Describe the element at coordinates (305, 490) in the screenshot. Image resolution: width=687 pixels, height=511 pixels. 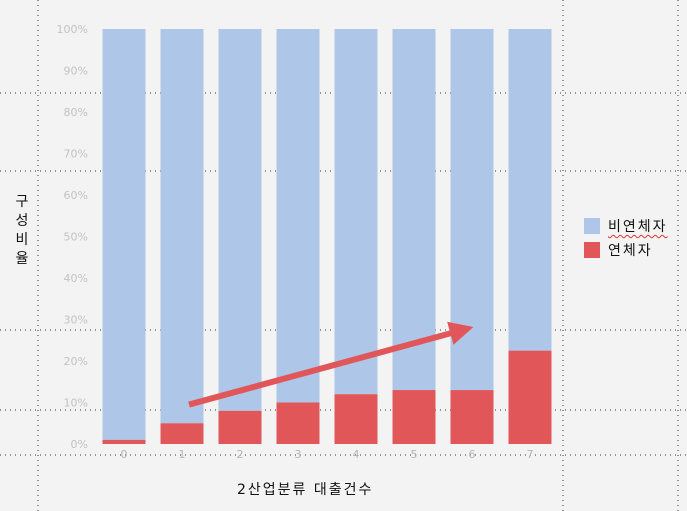
I see `x-axis-label: 2산업분류 대출건수` at that location.